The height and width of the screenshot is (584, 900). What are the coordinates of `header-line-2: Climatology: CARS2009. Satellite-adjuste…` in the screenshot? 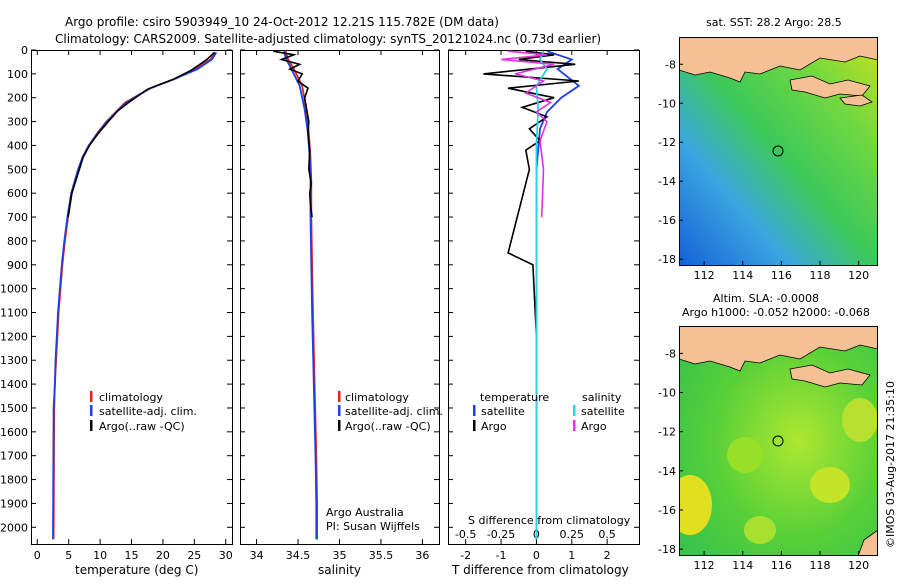 It's located at (328, 39).